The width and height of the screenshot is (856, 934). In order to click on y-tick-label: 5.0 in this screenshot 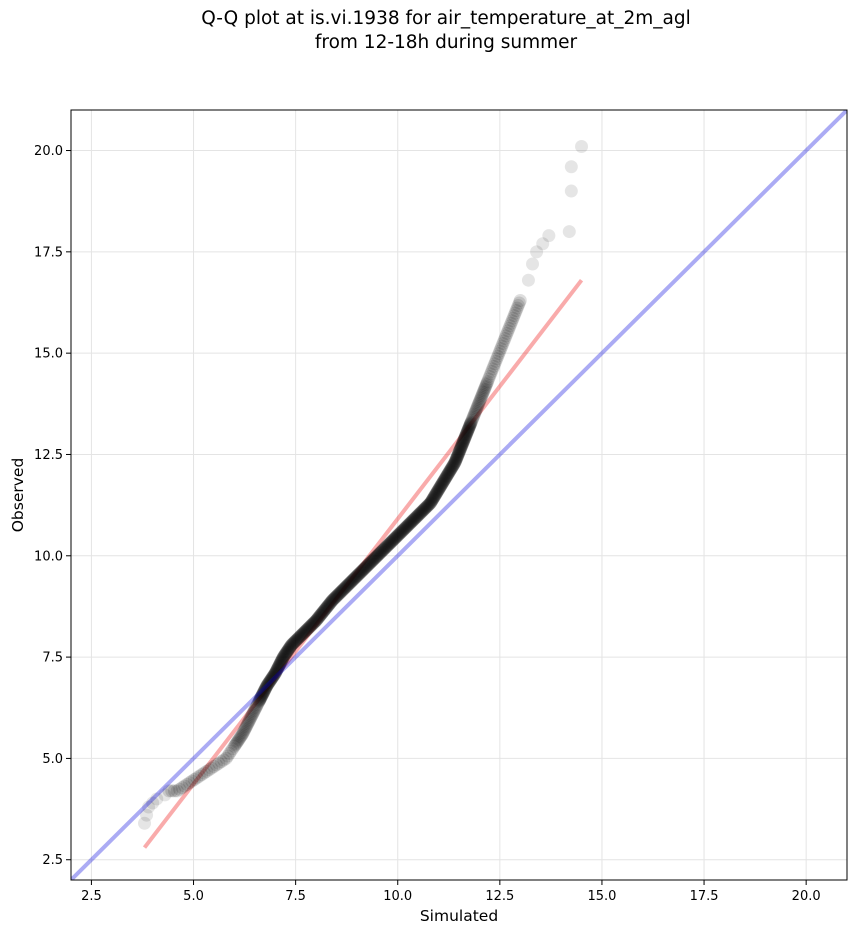, I will do `click(52, 759)`.